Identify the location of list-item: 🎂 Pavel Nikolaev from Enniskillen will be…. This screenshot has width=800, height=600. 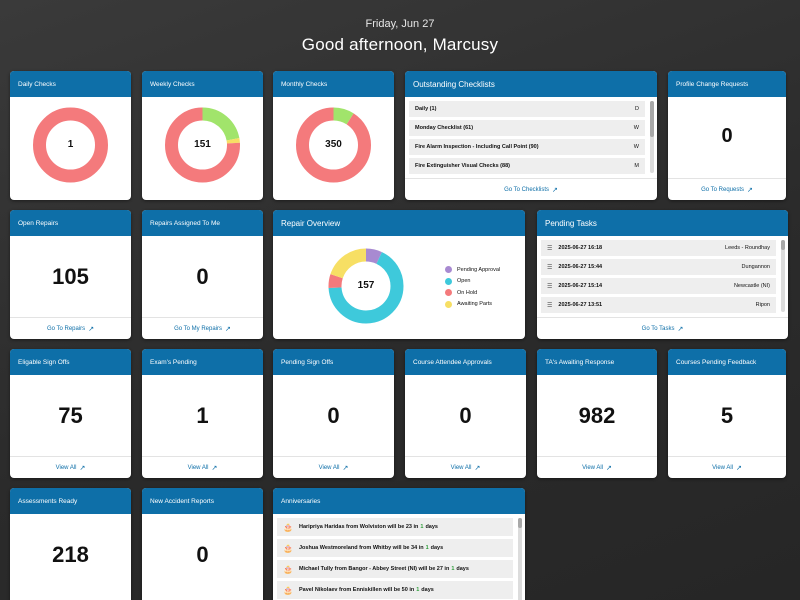
(395, 590).